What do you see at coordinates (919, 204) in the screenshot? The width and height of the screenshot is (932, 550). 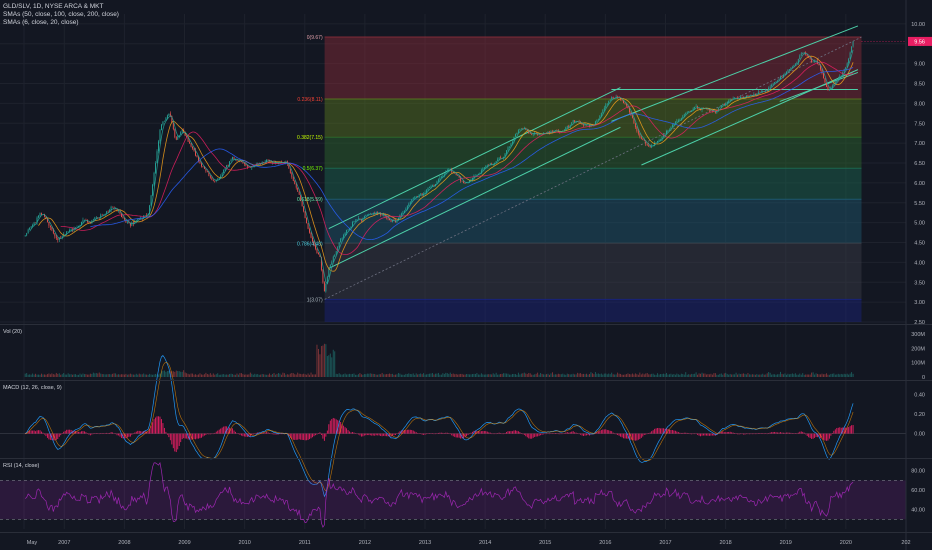 I see `price-tick-label: 5.50` at bounding box center [919, 204].